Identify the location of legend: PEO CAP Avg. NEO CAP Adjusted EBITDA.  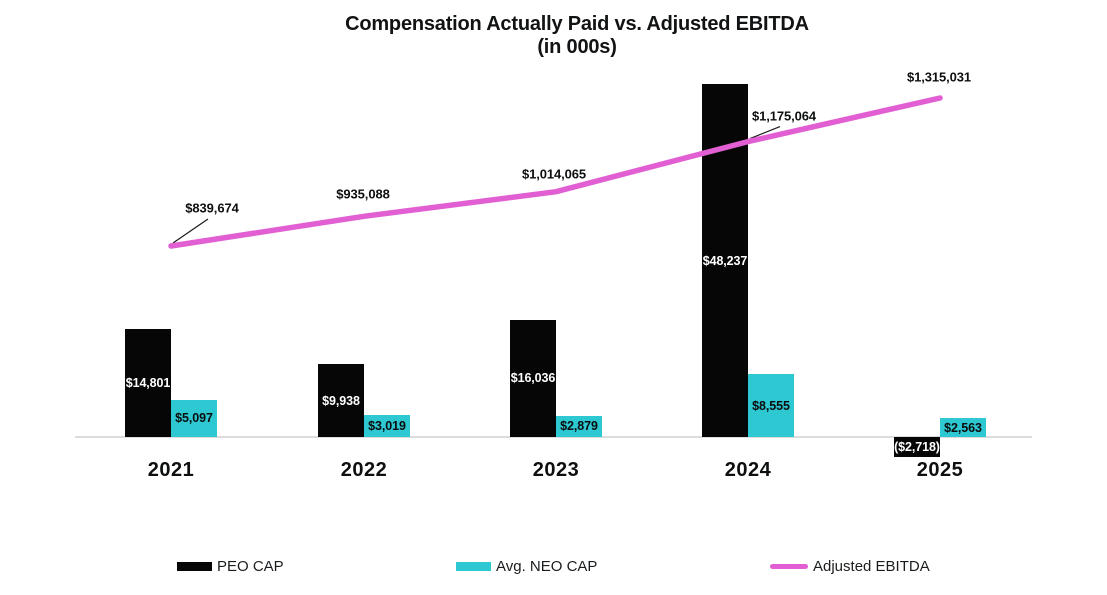
(553, 568).